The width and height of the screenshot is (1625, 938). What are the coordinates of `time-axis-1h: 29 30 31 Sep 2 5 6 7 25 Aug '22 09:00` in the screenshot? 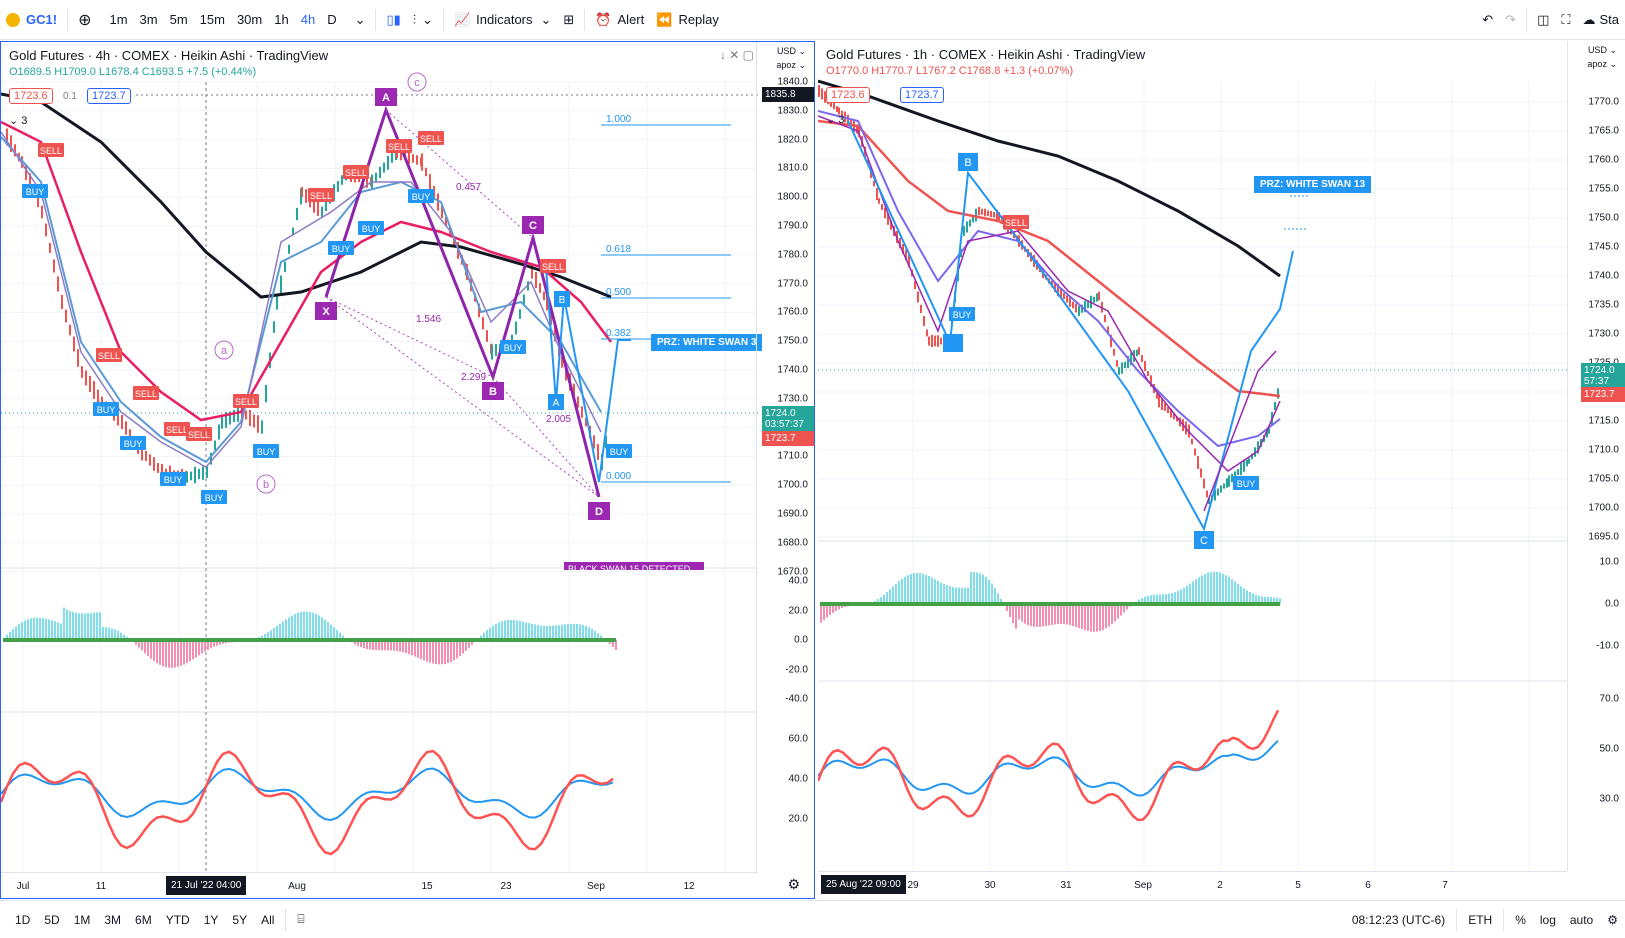 It's located at (1192, 885).